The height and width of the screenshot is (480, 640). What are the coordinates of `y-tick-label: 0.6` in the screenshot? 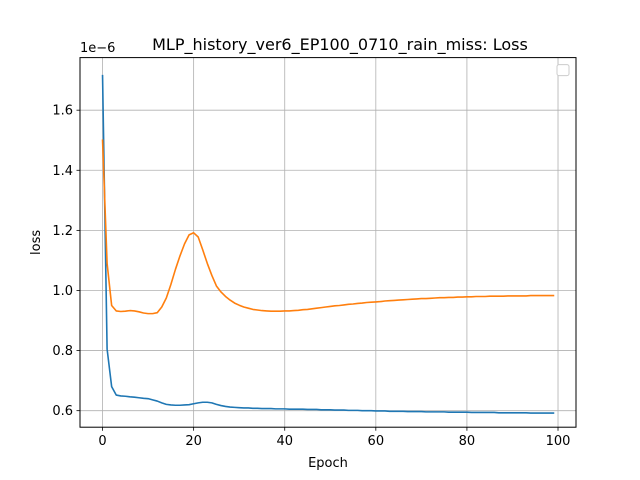 It's located at (62, 411).